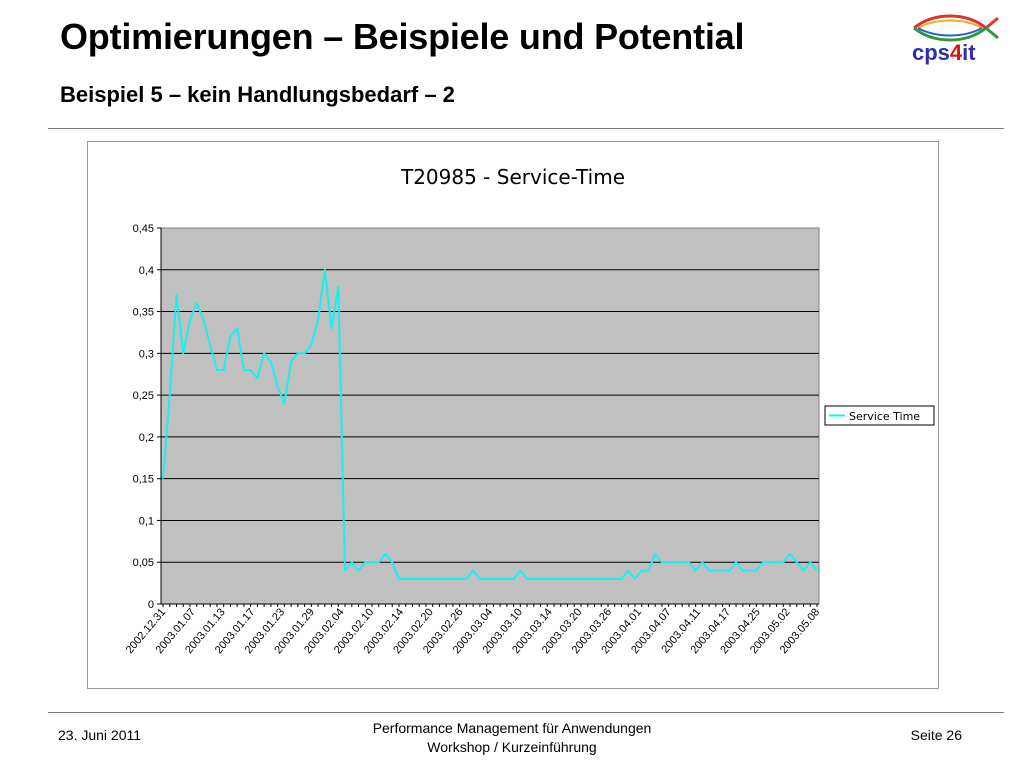 The image size is (1024, 768). What do you see at coordinates (956, 28) in the screenshot?
I see `fish-logo-icon` at bounding box center [956, 28].